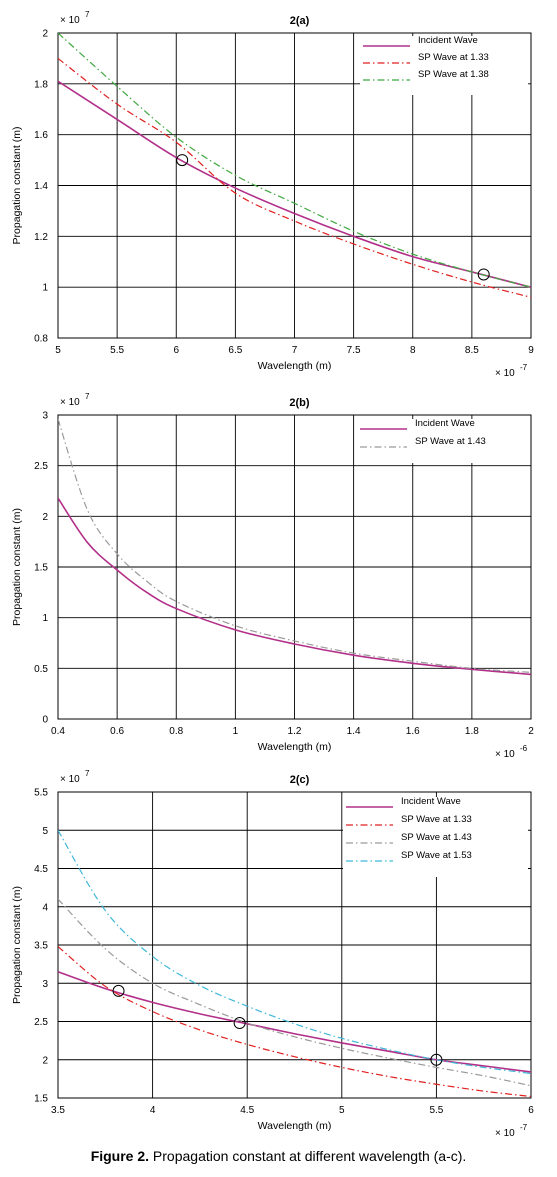 This screenshot has width=557, height=1177. What do you see at coordinates (41, 869) in the screenshot?
I see `y-tick-label: 4.5` at bounding box center [41, 869].